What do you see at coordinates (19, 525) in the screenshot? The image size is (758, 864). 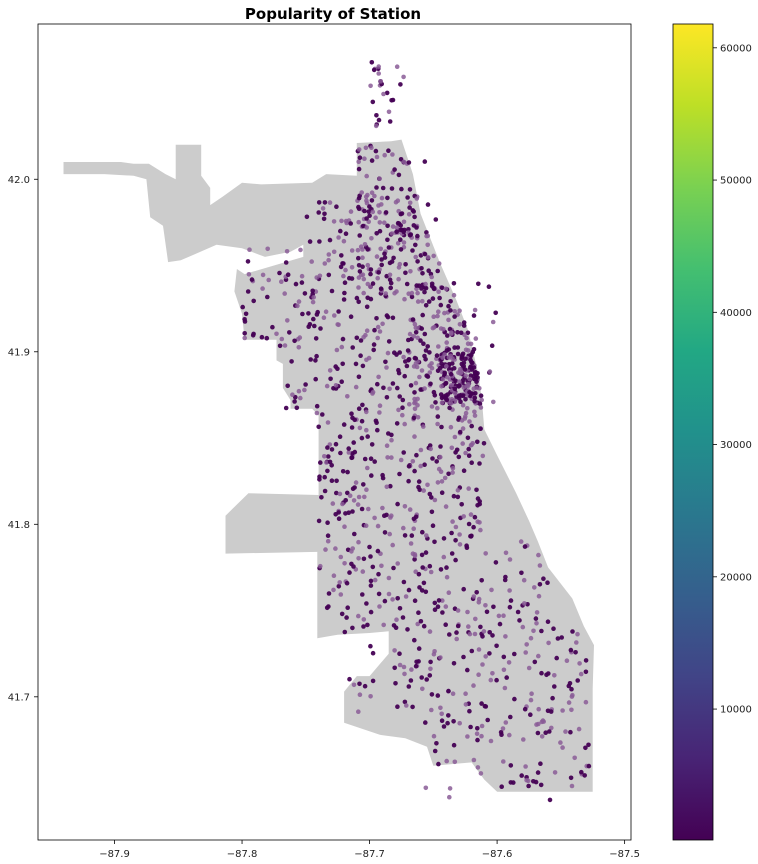 I see `y-tick-label: 41.8` at bounding box center [19, 525].